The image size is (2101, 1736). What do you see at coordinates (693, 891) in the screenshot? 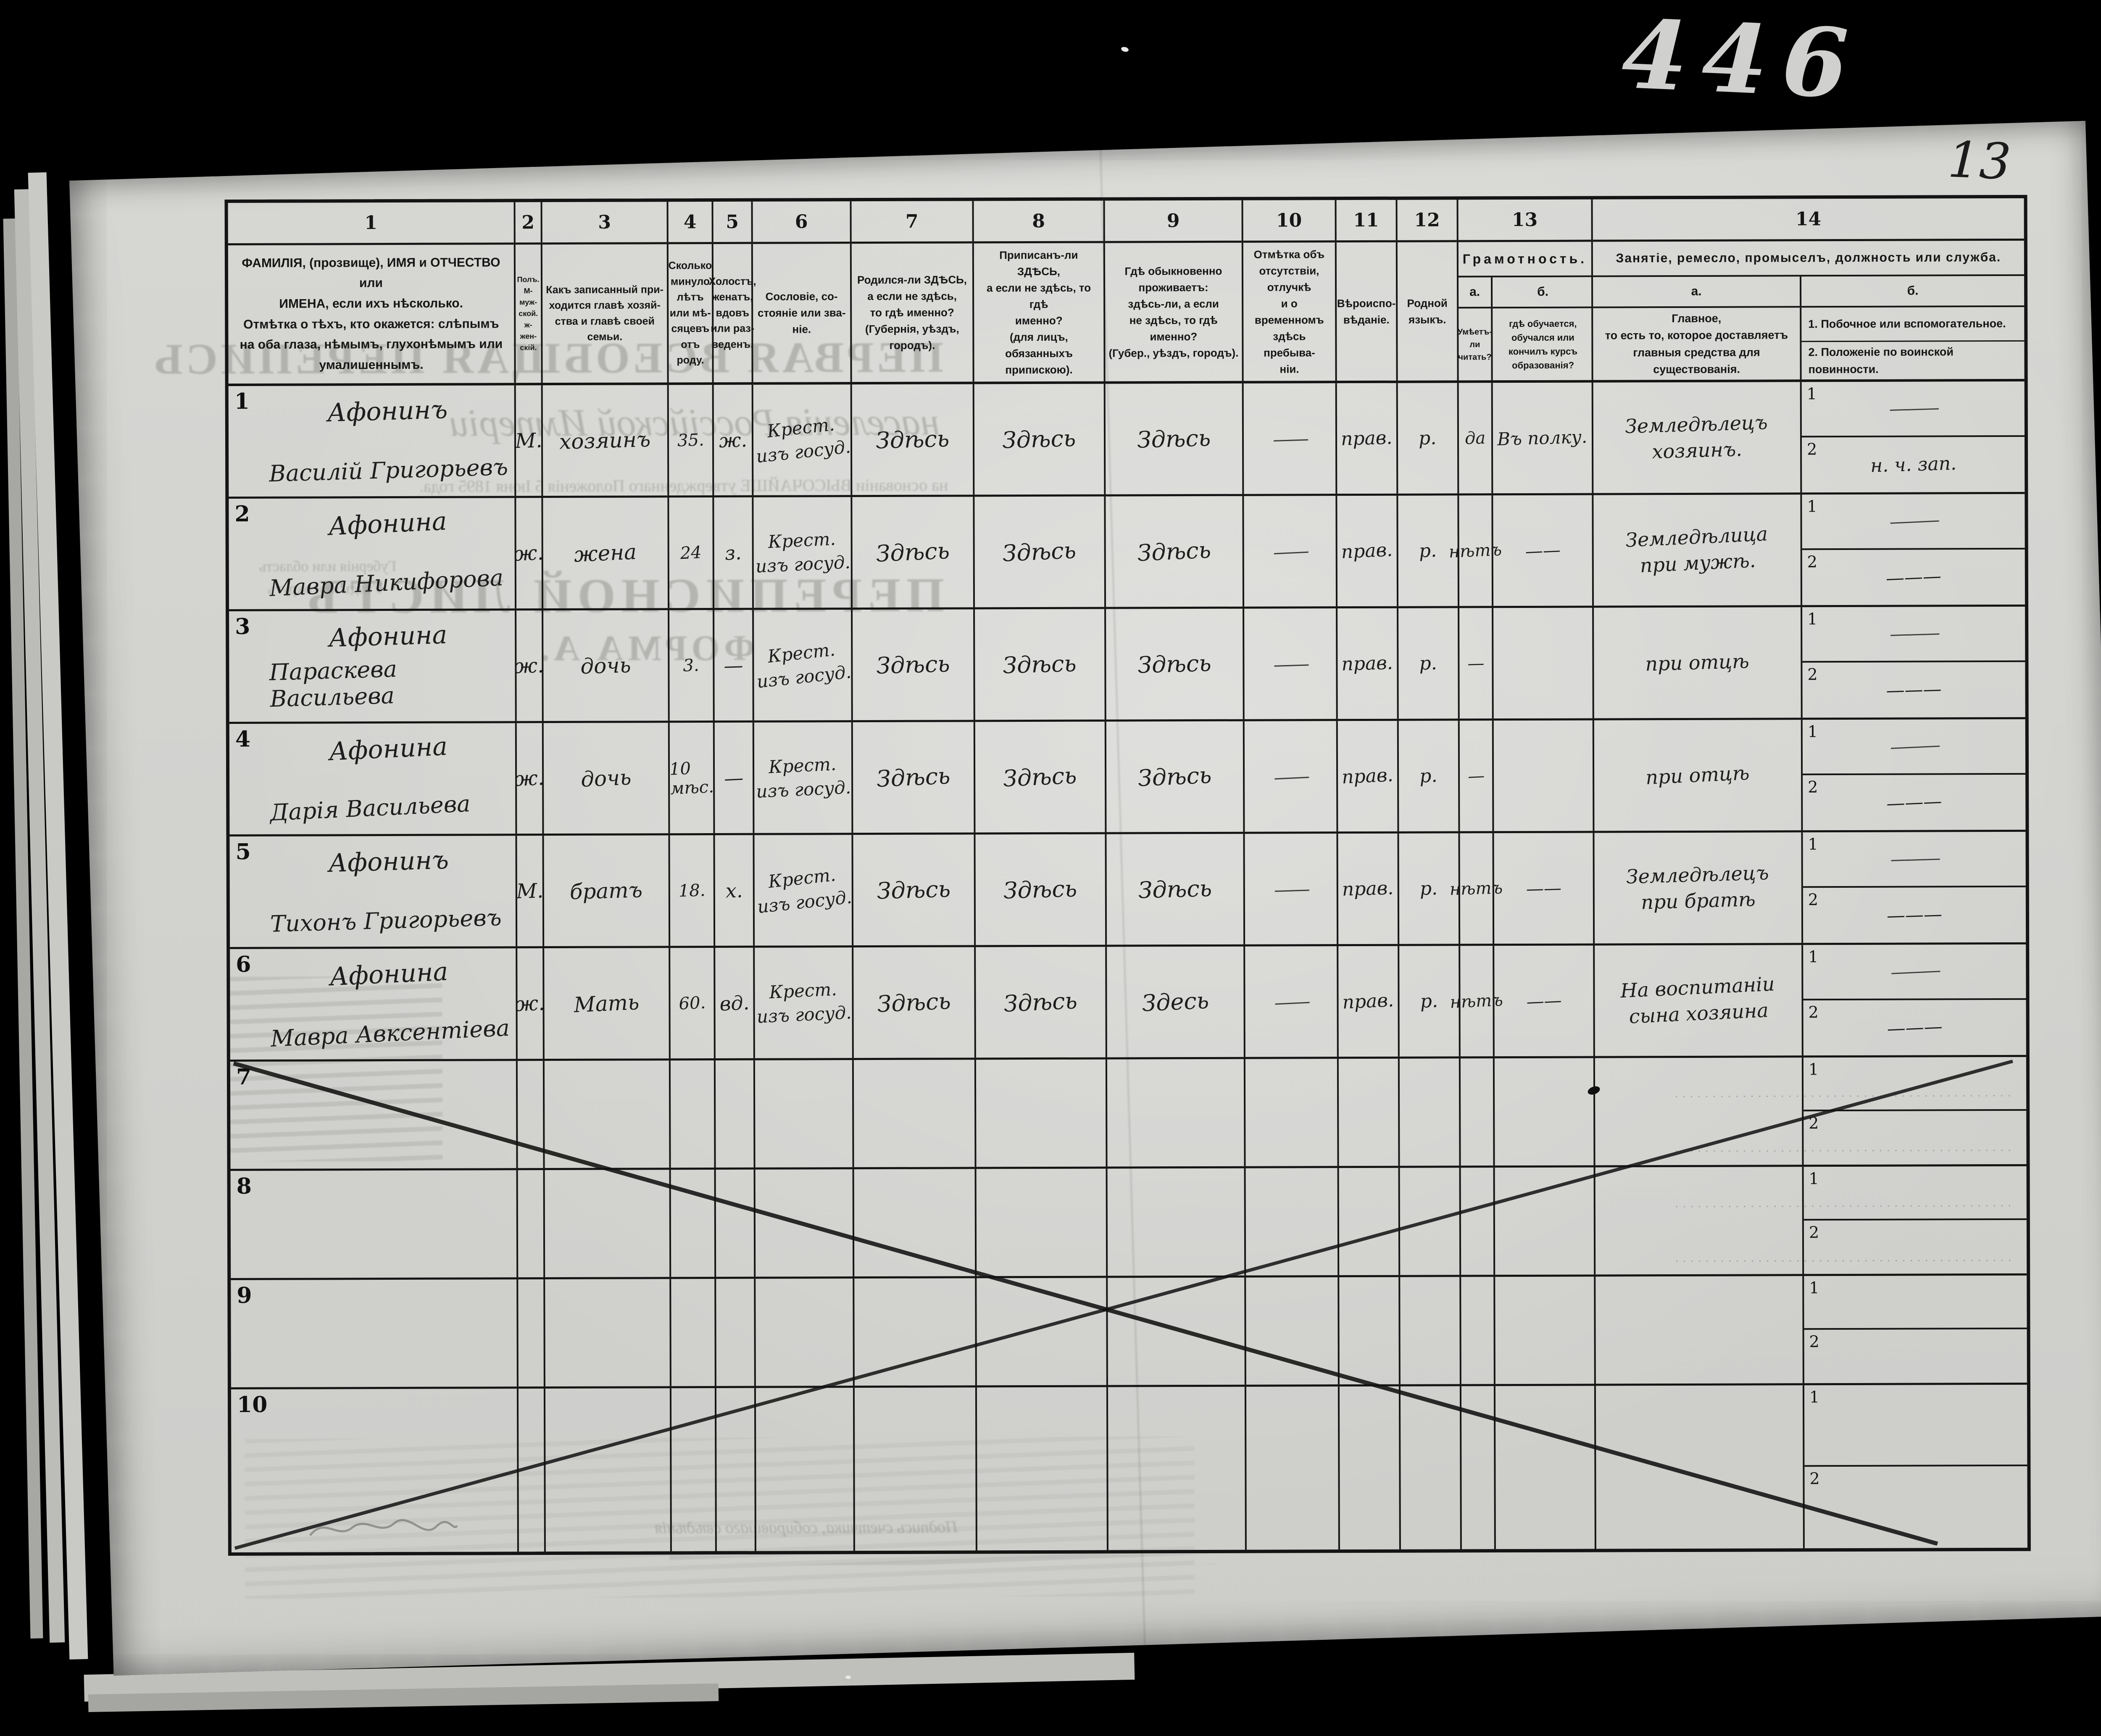
I see `cell-age: 18.` at bounding box center [693, 891].